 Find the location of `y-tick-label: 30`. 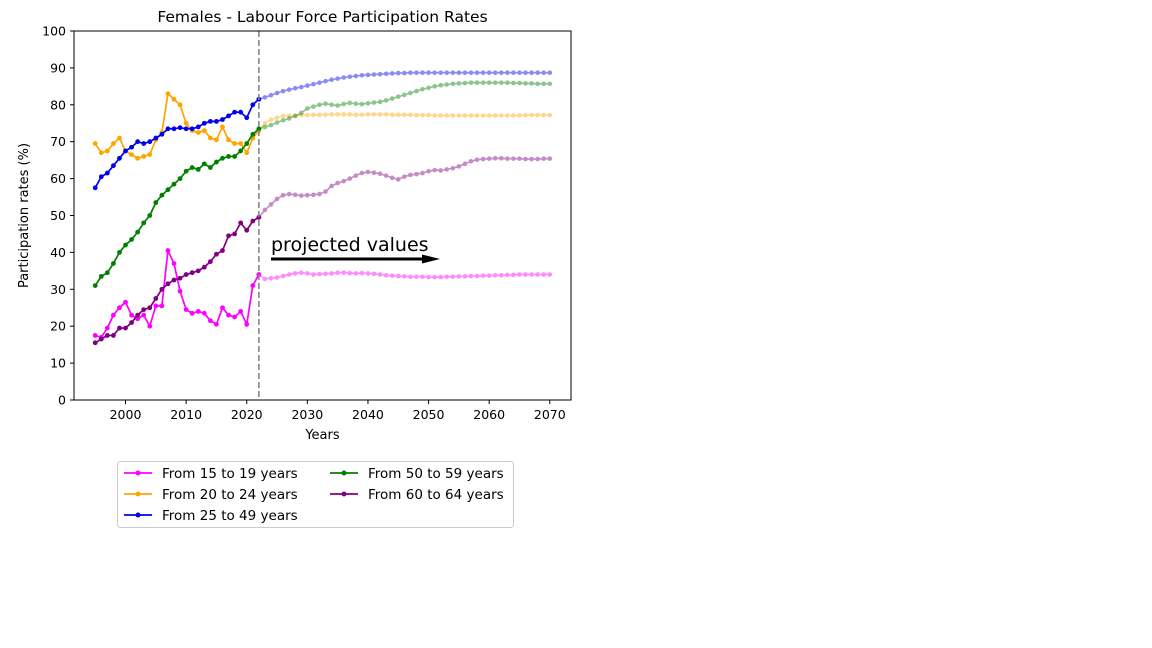

y-tick-label: 30 is located at coordinates (58, 289).